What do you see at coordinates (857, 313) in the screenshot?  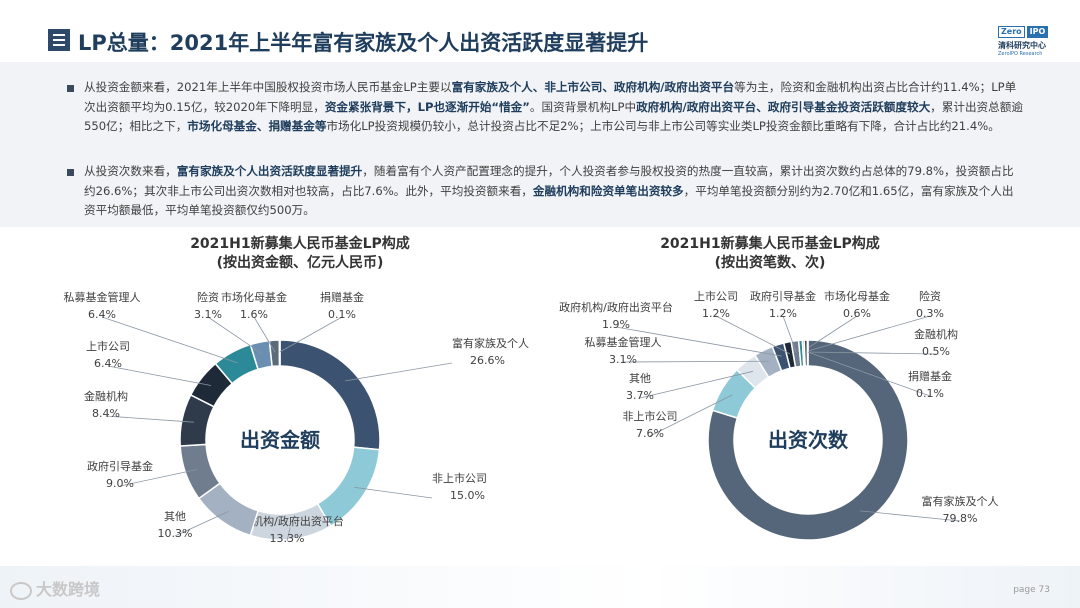 I see `slice-value-1-7: 0.6%` at bounding box center [857, 313].